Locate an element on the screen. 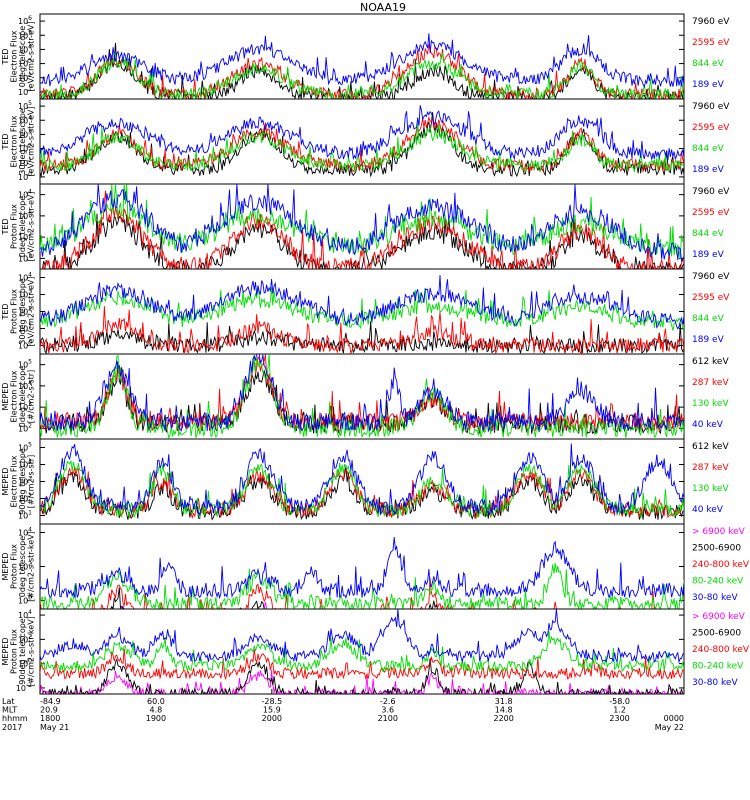  x-tick-label: 0000 is located at coordinates (674, 718).